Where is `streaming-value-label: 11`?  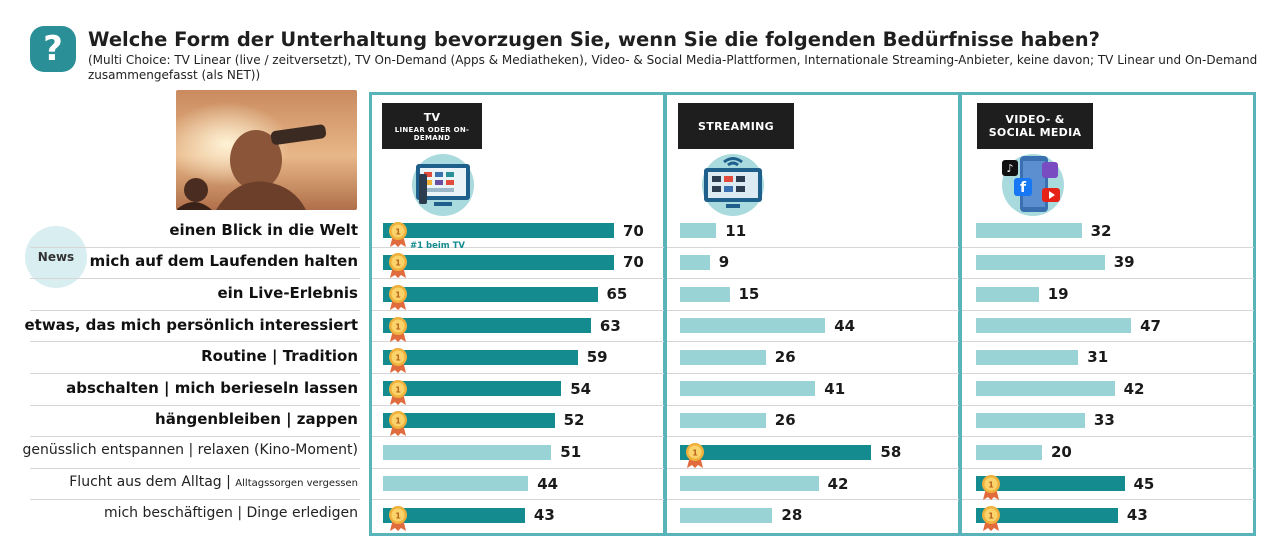 streaming-value-label: 11 is located at coordinates (736, 230).